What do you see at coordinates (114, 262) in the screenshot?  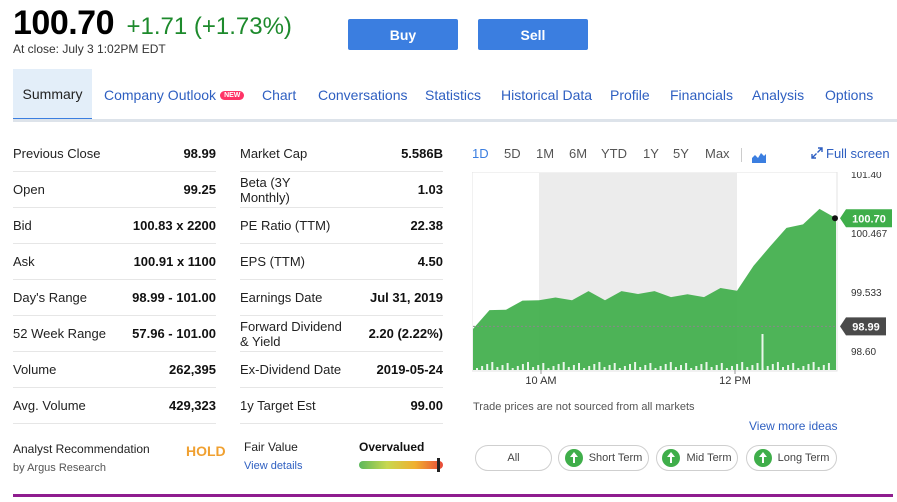 I see `stat-row: Ask 100.91 x 1100` at bounding box center [114, 262].